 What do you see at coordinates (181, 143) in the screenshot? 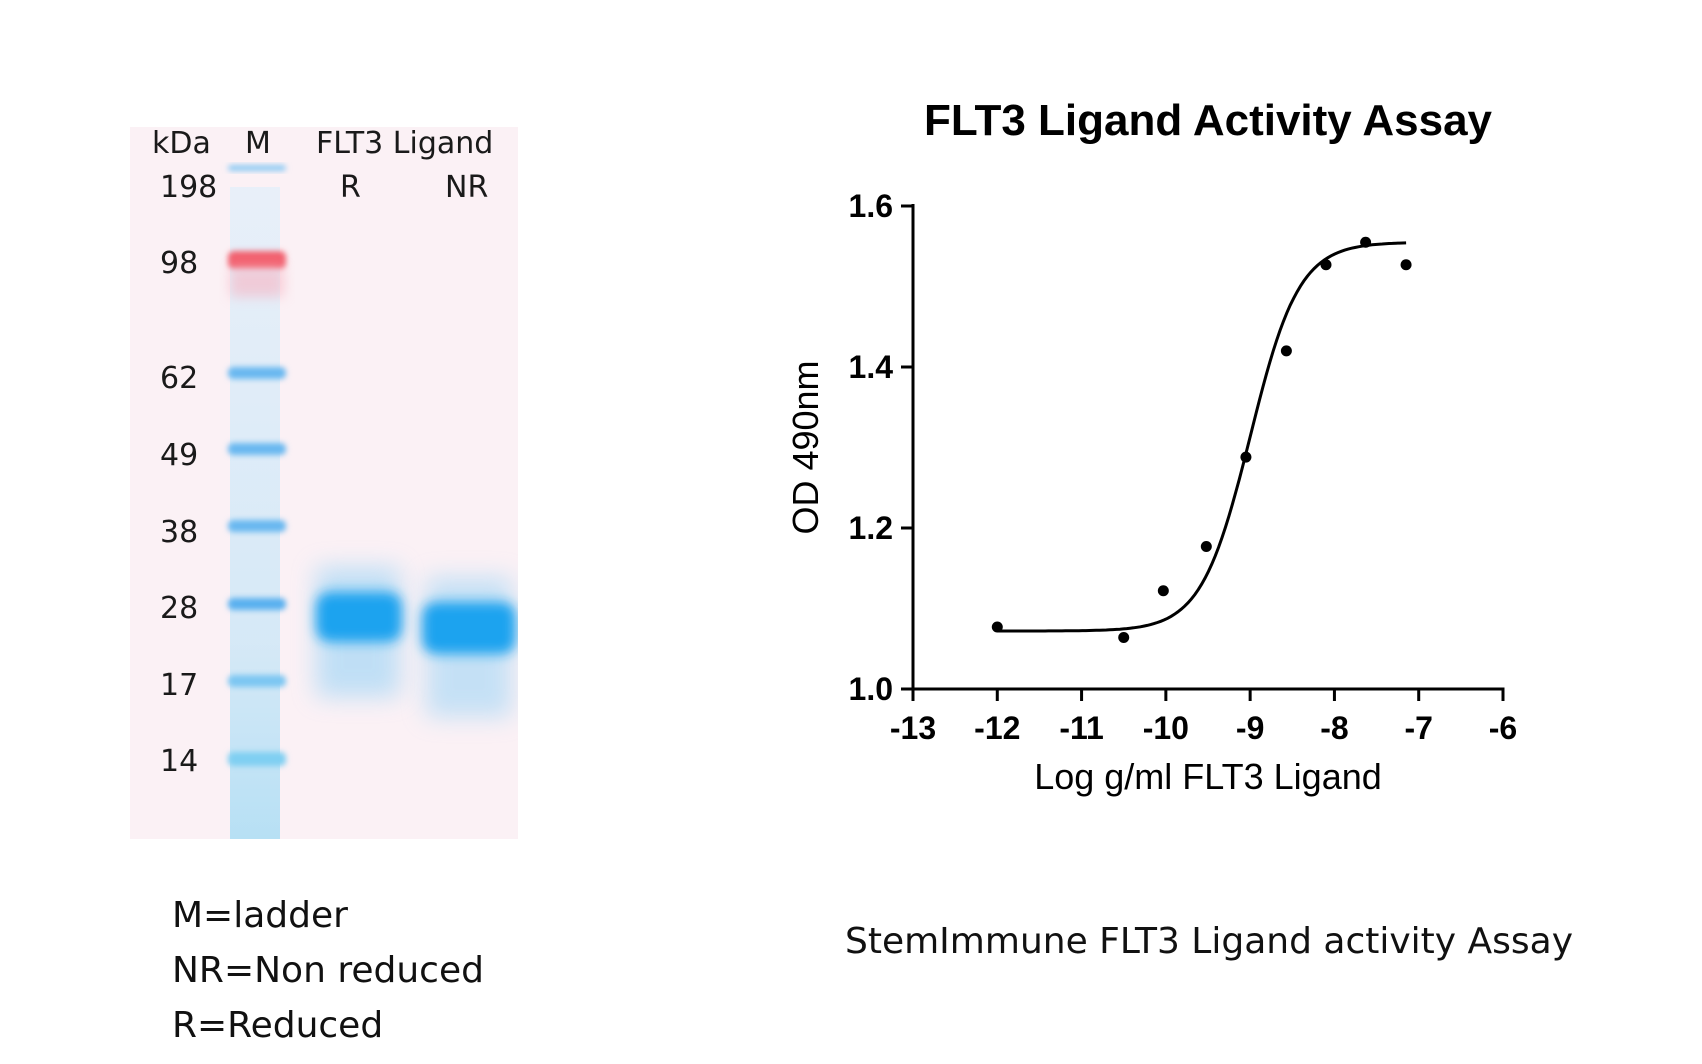
I see `gel-unit-label: kDa` at bounding box center [181, 143].